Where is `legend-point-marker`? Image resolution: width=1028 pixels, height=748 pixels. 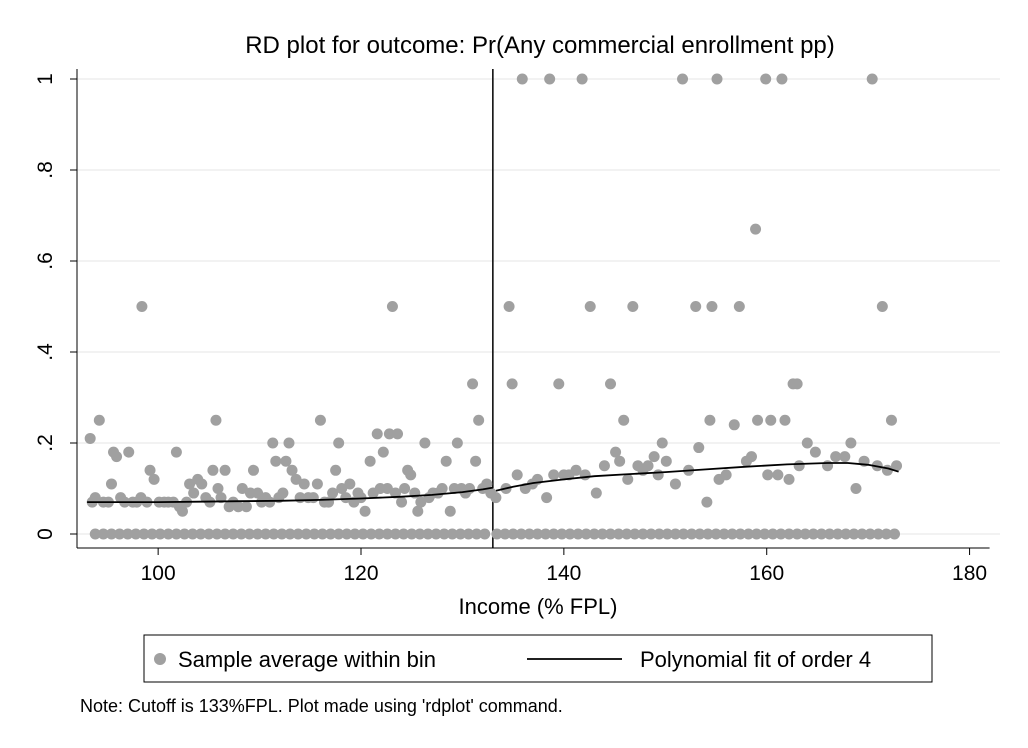 legend-point-marker is located at coordinates (160, 659).